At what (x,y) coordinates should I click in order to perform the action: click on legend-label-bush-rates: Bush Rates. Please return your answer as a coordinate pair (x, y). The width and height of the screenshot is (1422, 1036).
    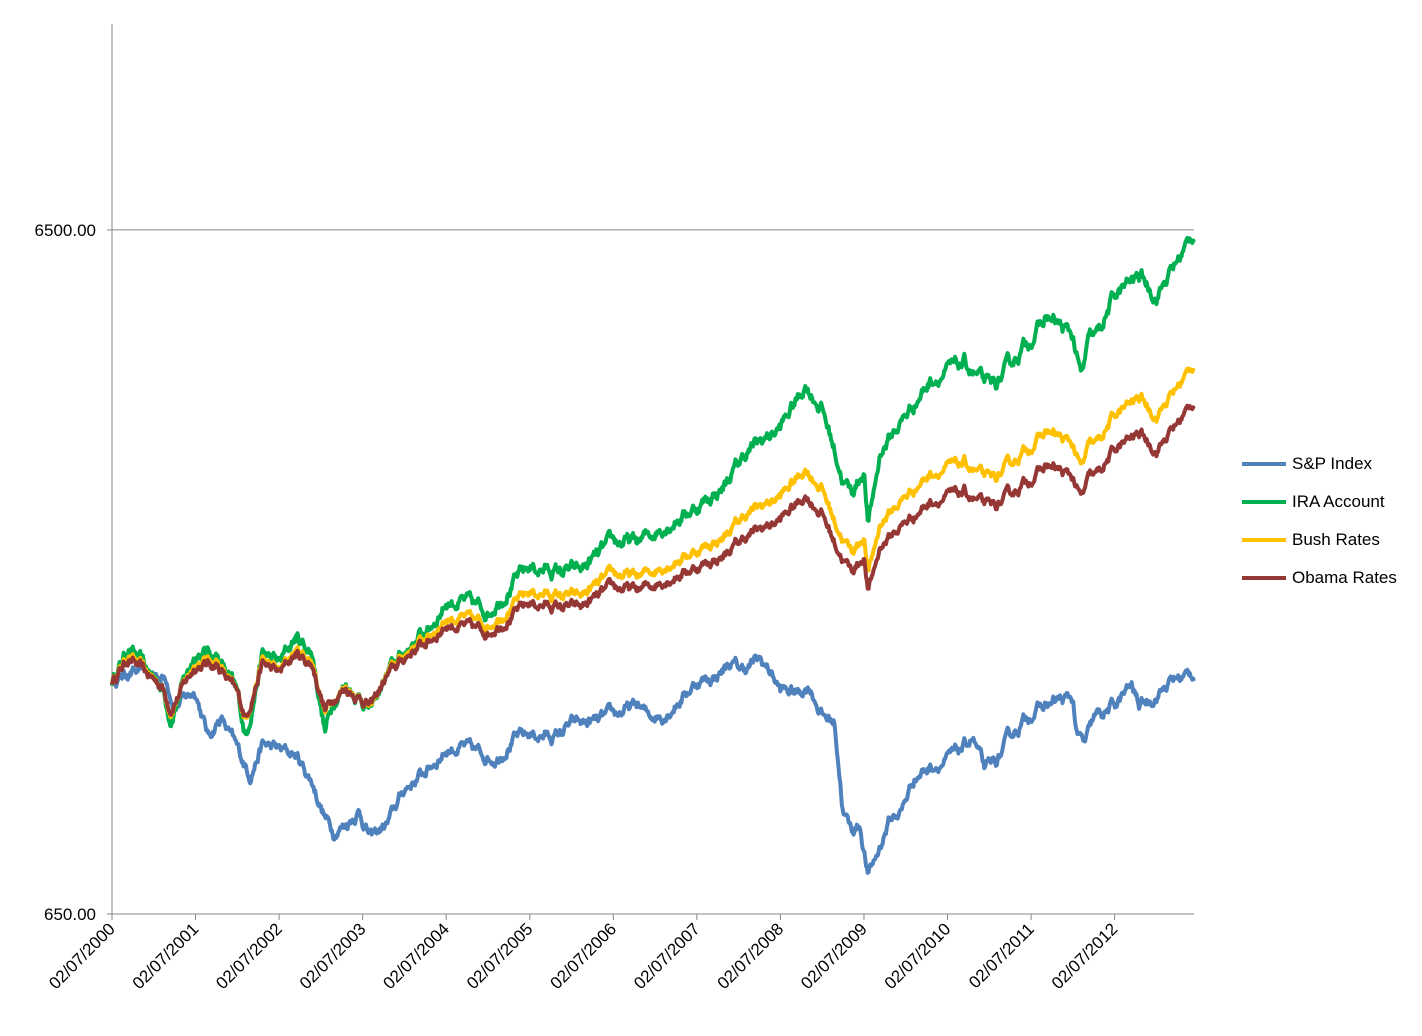
    Looking at the image, I should click on (1336, 539).